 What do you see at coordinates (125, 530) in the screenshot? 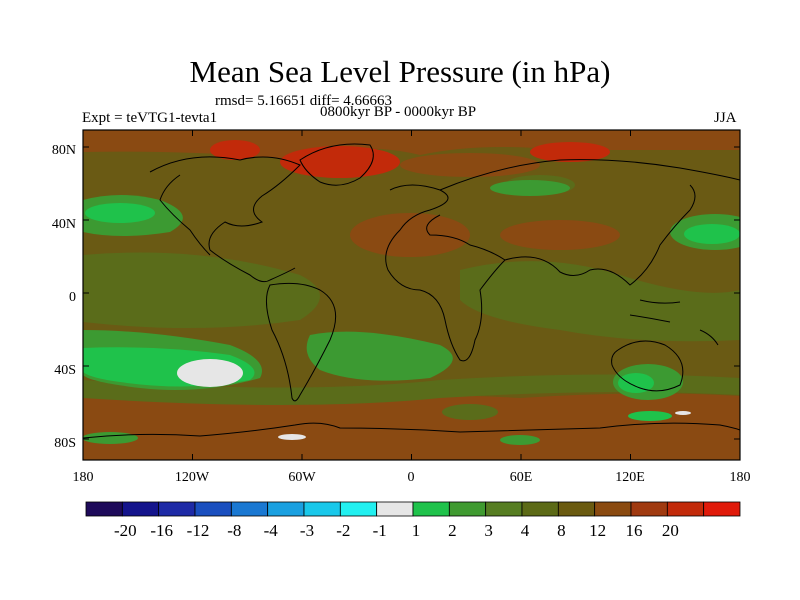
I see `colorbar-label: -20` at bounding box center [125, 530].